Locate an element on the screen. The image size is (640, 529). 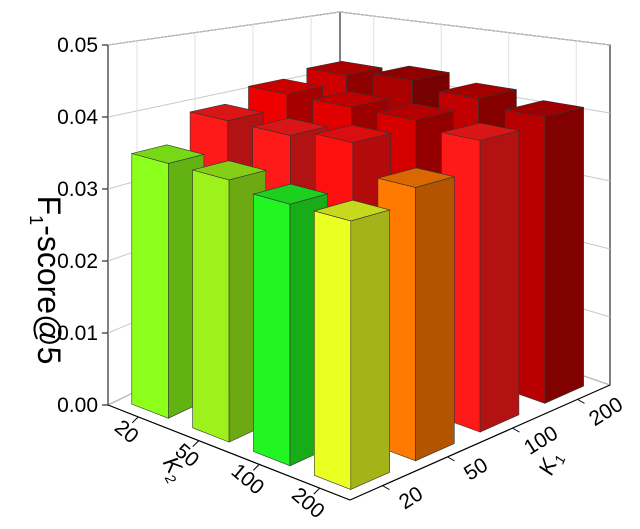
bar is located at coordinates (352, 344).